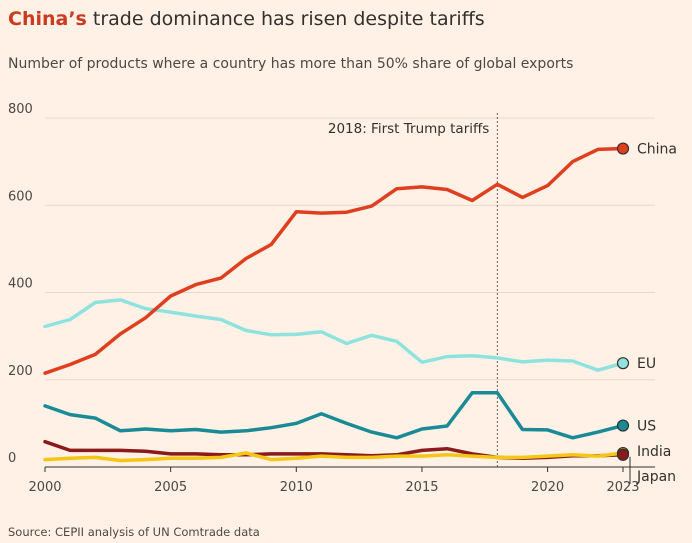 This screenshot has width=692, height=543. What do you see at coordinates (654, 452) in the screenshot?
I see `series-label-india: India` at bounding box center [654, 452].